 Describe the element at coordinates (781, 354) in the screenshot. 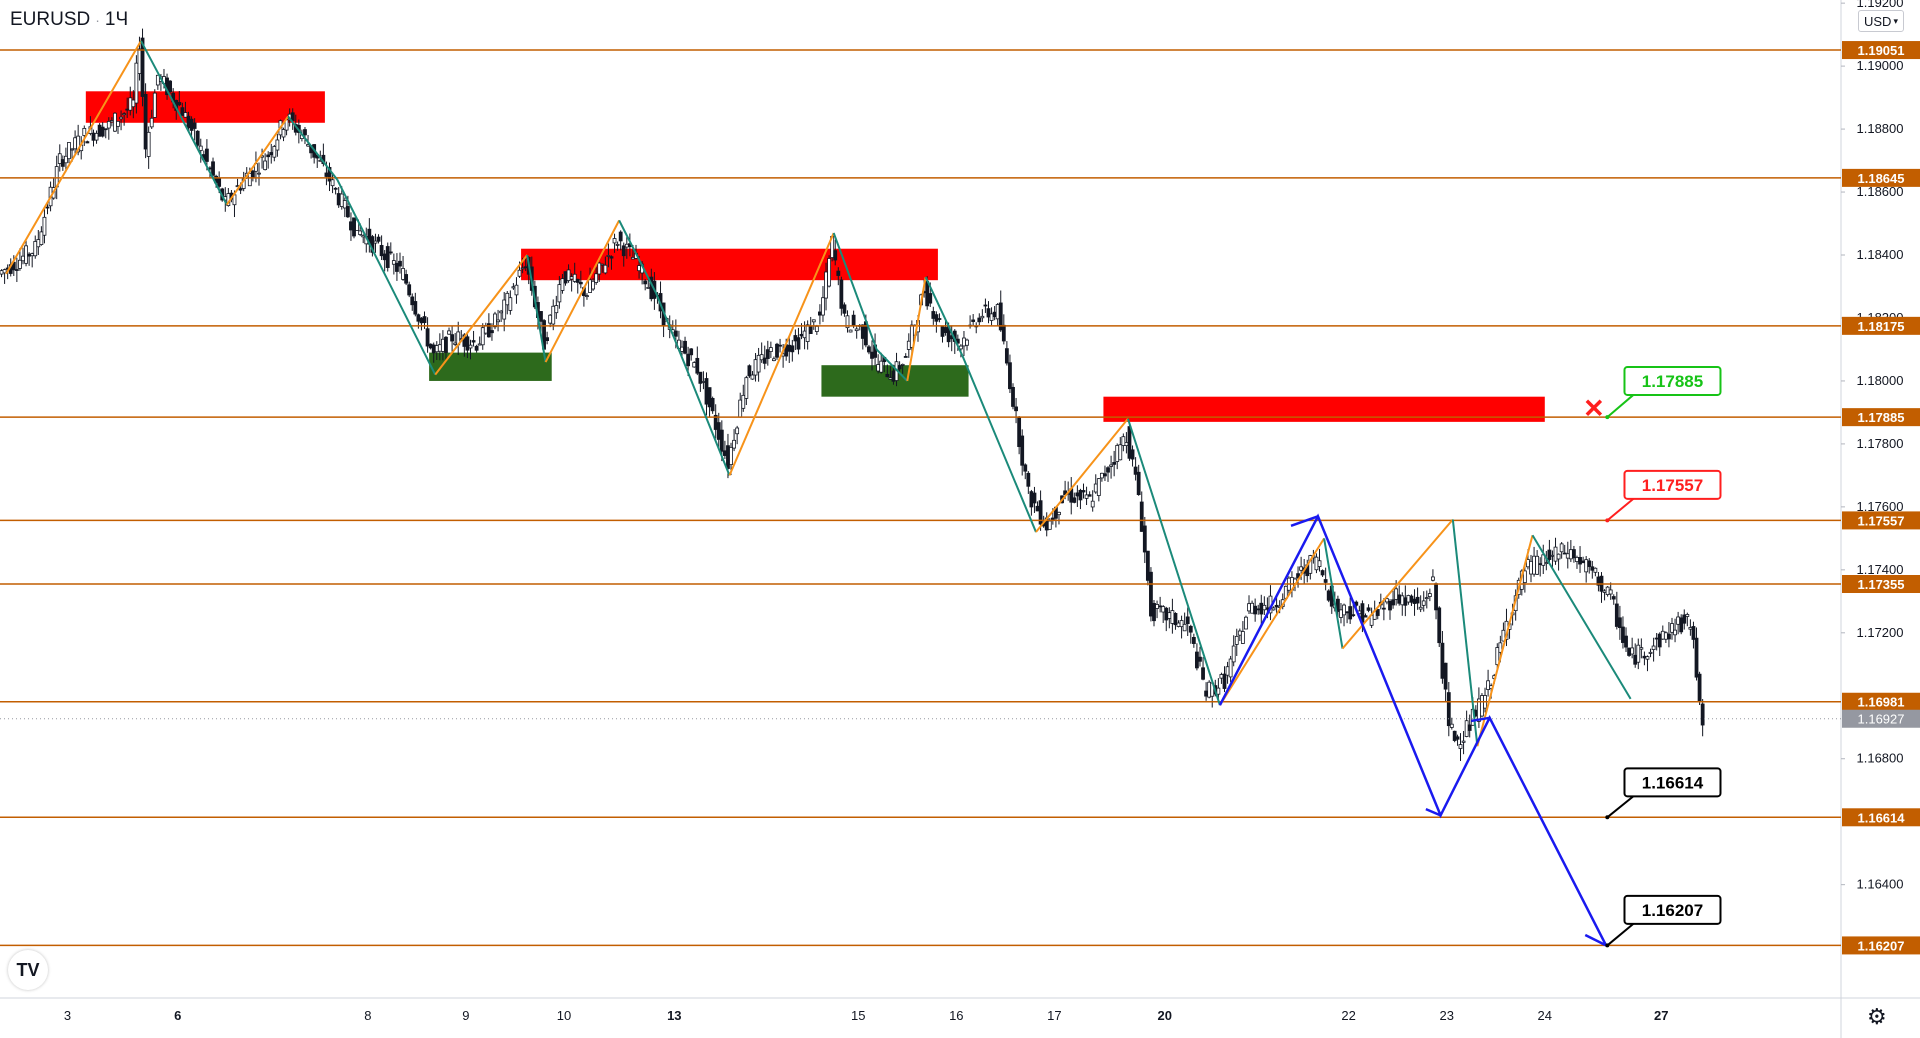

I see `zigzag-up-segment` at that location.